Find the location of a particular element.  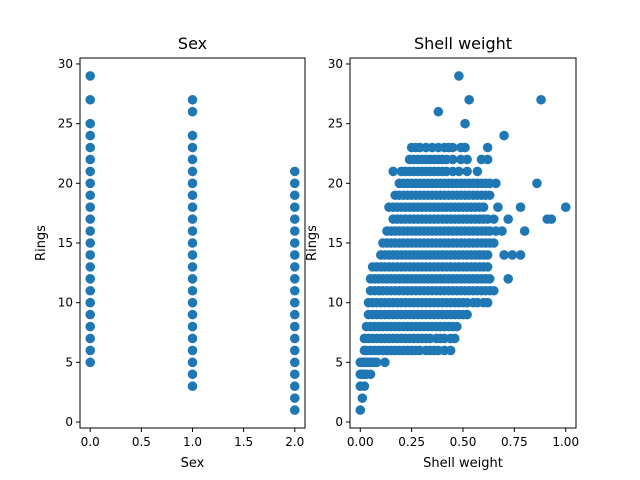

y-tick-label: 20 is located at coordinates (335, 183).